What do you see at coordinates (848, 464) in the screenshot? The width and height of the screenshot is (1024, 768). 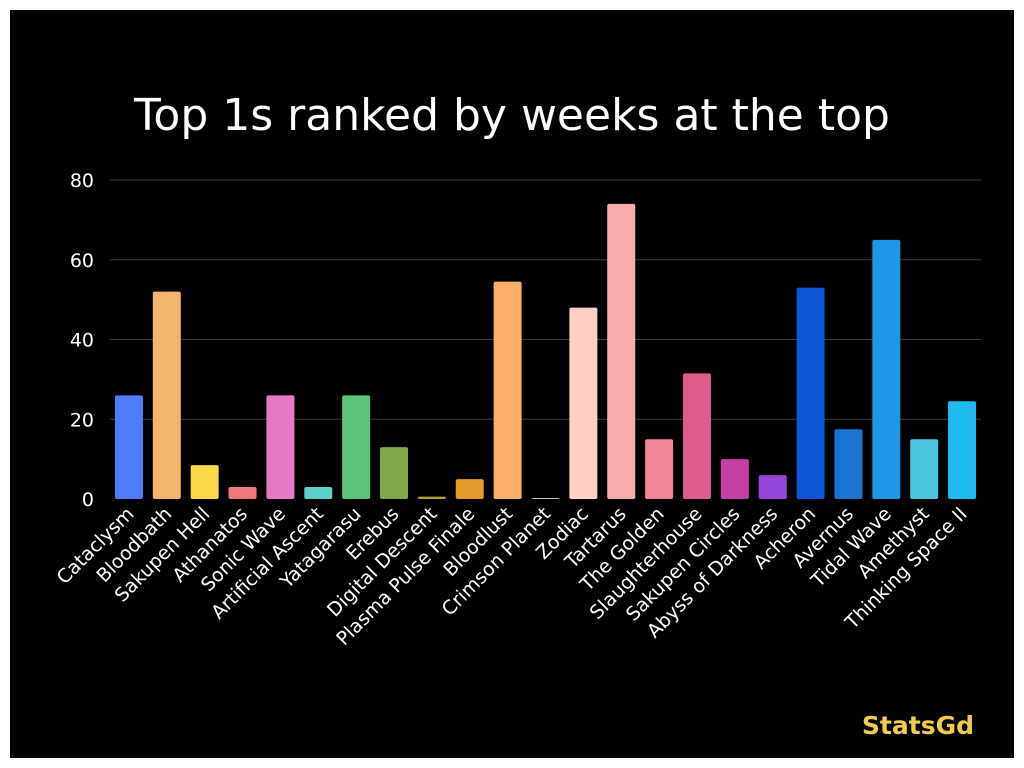 I see `bar-avernus` at bounding box center [848, 464].